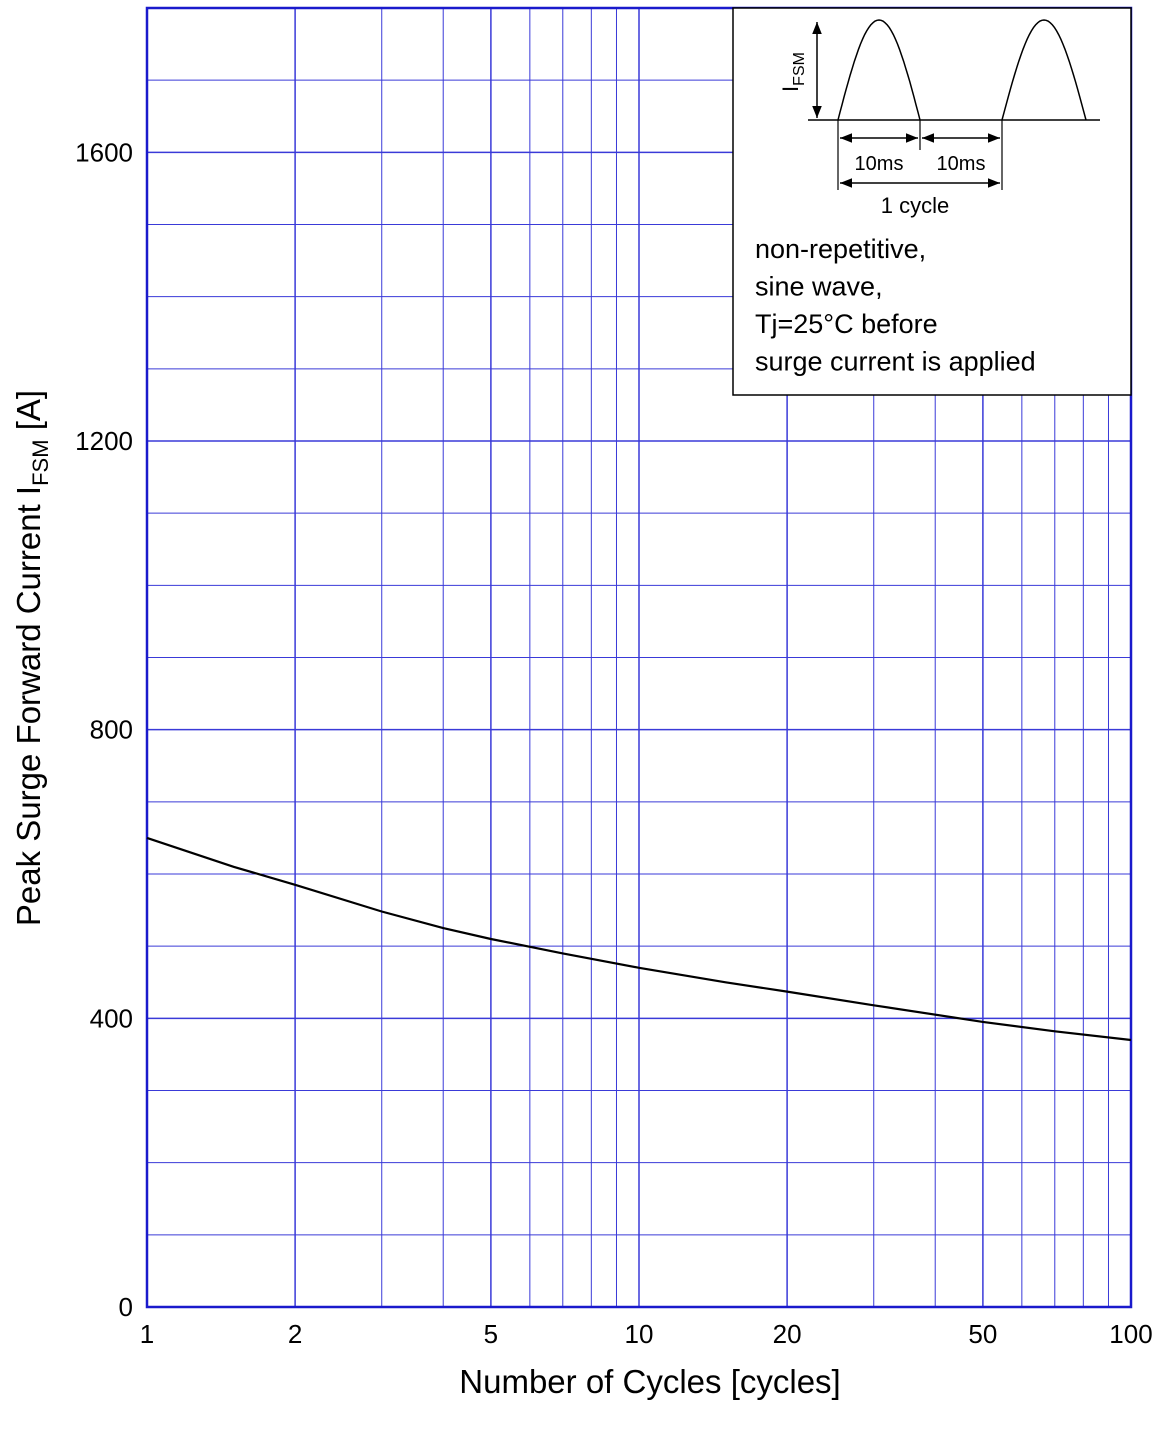 Image resolution: width=1170 pixels, height=1434 pixels. Describe the element at coordinates (819, 287) in the screenshot. I see `inset-note: sine wave,` at that location.